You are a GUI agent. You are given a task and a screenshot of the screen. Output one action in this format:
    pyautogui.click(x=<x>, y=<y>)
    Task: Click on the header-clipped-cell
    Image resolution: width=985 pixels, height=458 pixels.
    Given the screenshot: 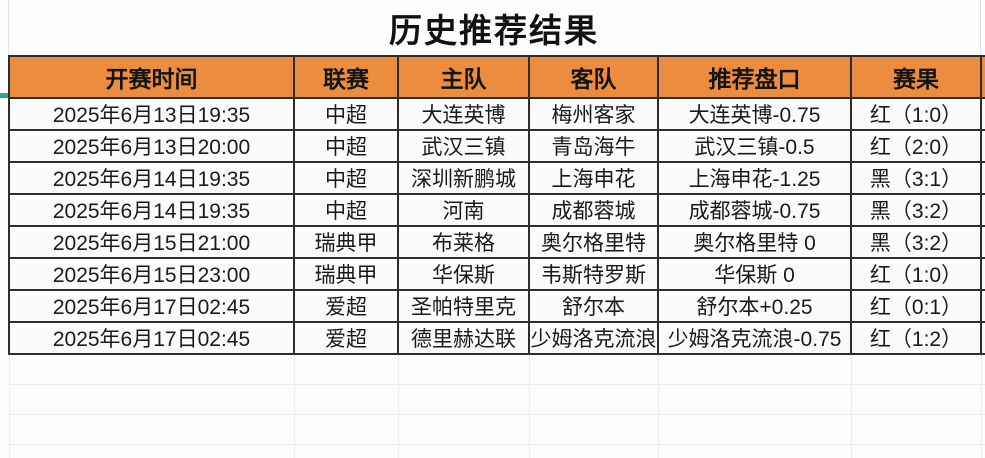 What is the action you would take?
    pyautogui.click(x=982, y=77)
    